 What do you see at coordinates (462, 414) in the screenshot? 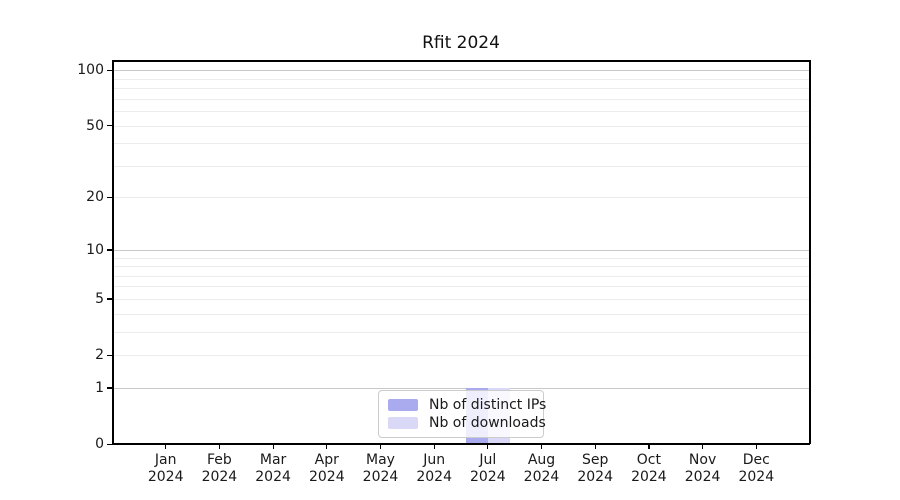
I see `legend: Nb of distinct IPs Nb of downloads` at bounding box center [462, 414].